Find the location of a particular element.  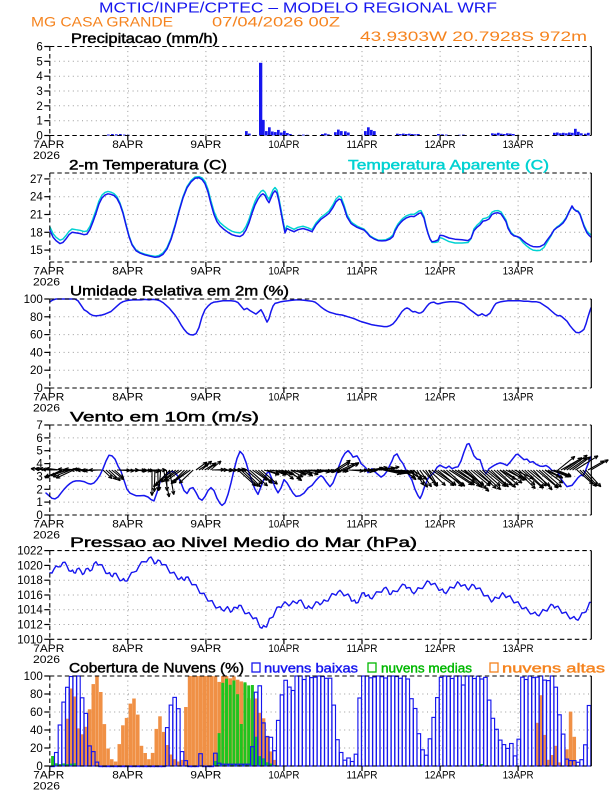

svg-text: 2-m Temperatura (C) is located at coordinates (148, 165).